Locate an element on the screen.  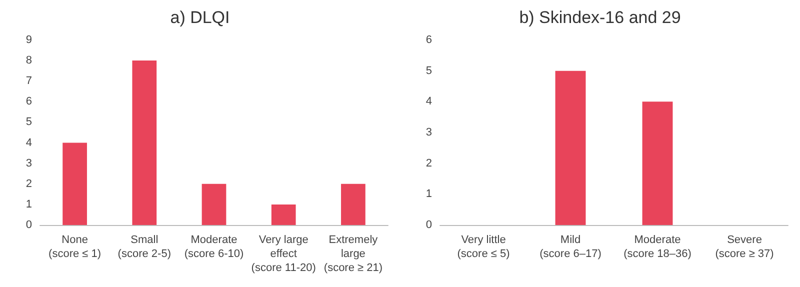
y-tick-label: 9 is located at coordinates (29, 40).